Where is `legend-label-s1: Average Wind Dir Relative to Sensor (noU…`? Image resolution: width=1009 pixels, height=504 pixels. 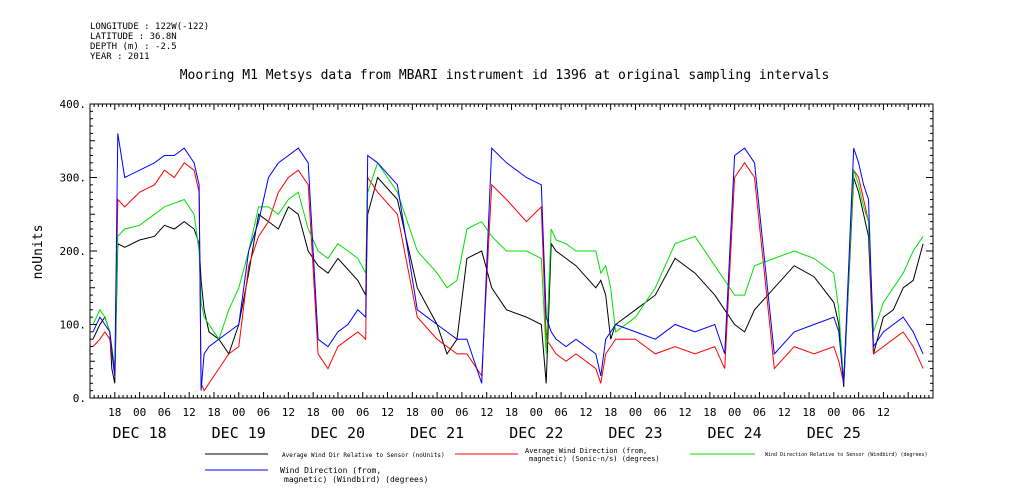
legend-label-s1: Average Wind Dir Relative to Sensor (noU… is located at coordinates (363, 455).